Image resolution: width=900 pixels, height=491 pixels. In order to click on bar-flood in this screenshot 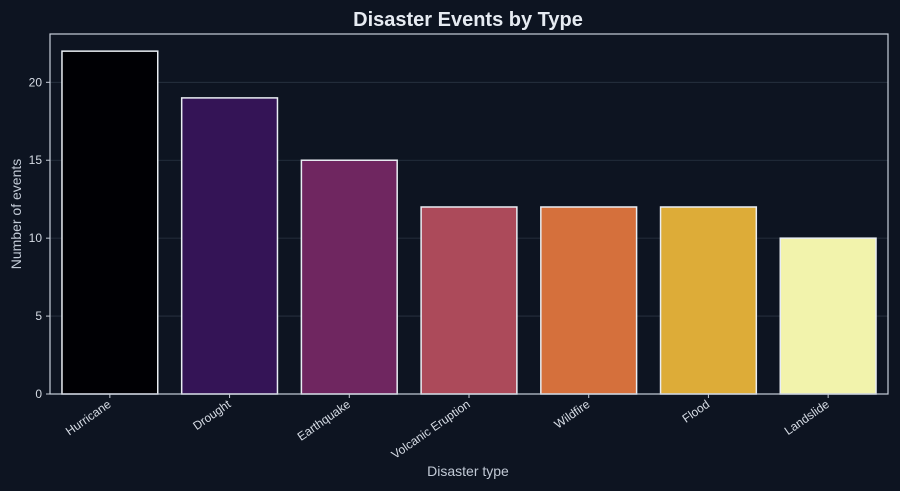, I will do `click(708, 300)`.